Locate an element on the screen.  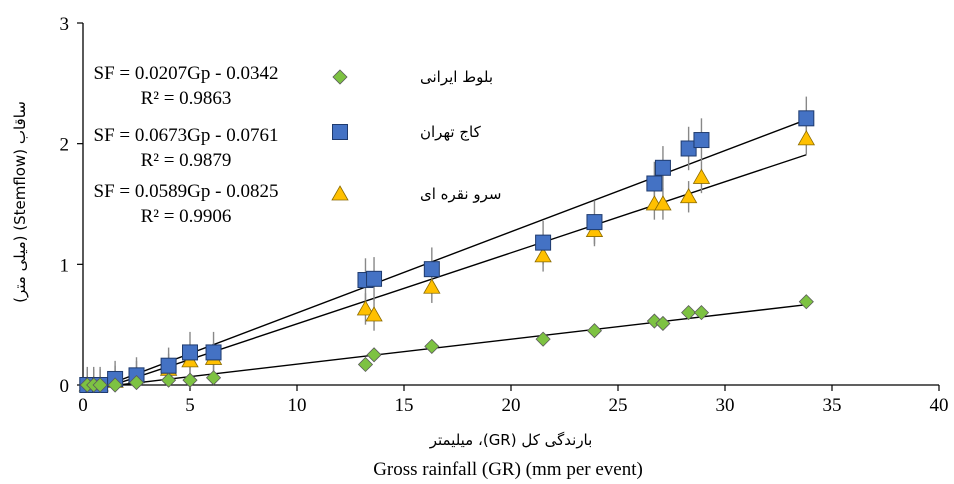
equation-label: SF = 0.0673Gp - 0.0761 is located at coordinates (186, 135).